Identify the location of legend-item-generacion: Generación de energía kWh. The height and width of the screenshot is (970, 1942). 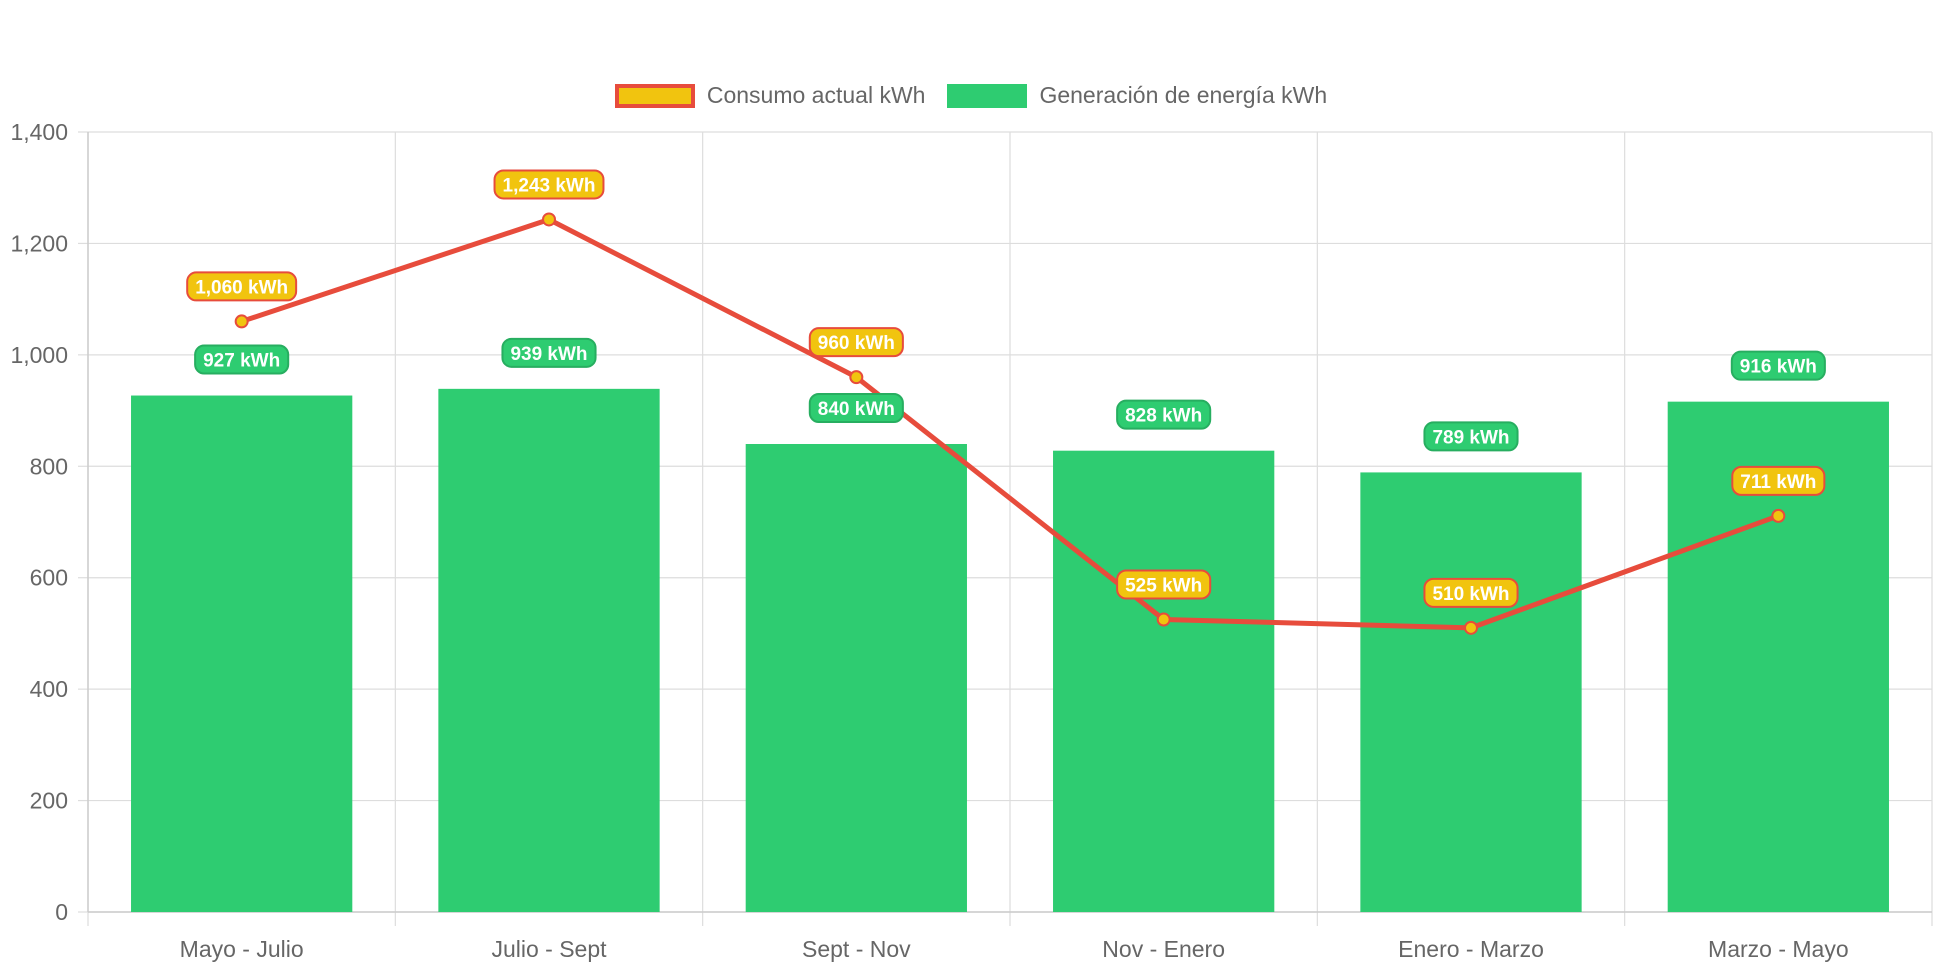
(1137, 95).